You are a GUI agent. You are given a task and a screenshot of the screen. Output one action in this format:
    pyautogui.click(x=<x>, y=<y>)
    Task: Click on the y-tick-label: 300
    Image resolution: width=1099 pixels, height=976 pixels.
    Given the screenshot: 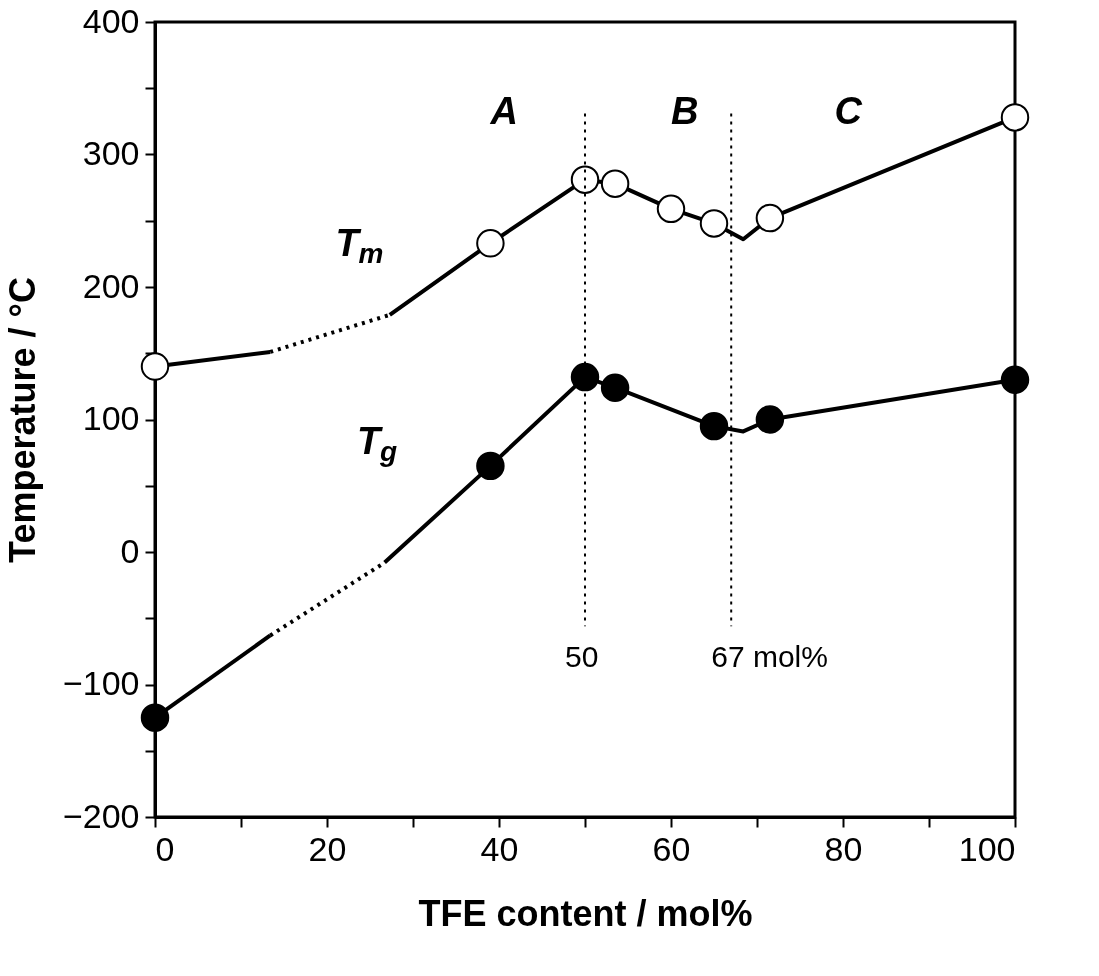 What is the action you would take?
    pyautogui.click(x=111, y=153)
    